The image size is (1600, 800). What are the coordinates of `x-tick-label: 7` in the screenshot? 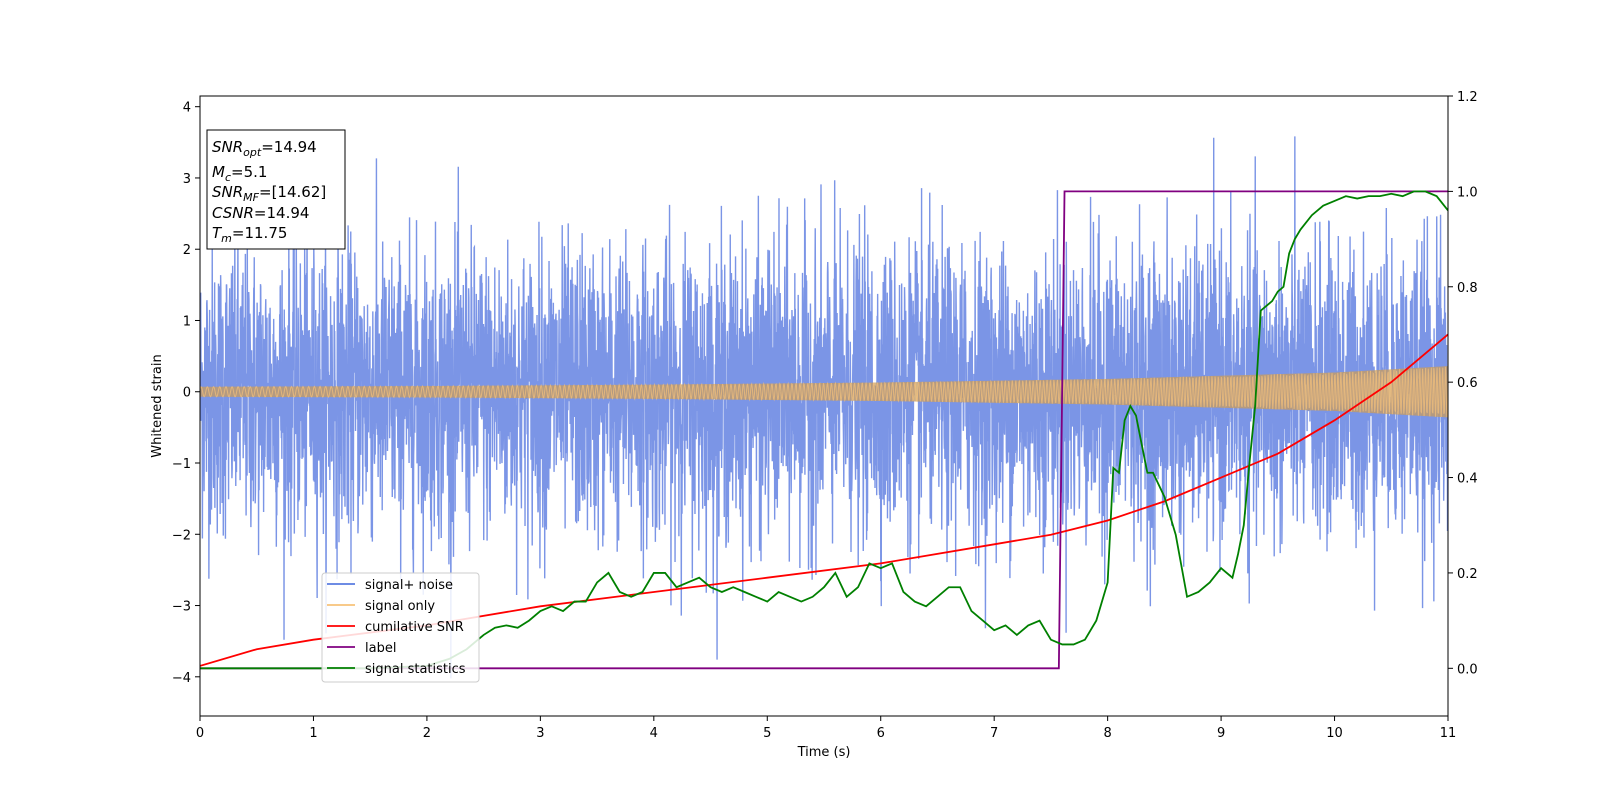 It's located at (994, 733).